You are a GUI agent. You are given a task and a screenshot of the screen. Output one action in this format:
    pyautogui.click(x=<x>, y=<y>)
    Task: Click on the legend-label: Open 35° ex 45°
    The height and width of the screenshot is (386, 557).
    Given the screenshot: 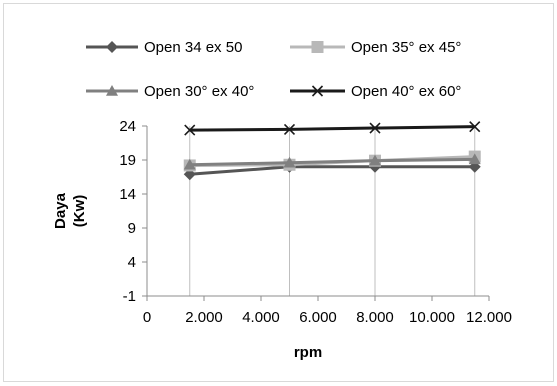 What is the action you would take?
    pyautogui.click(x=406, y=47)
    